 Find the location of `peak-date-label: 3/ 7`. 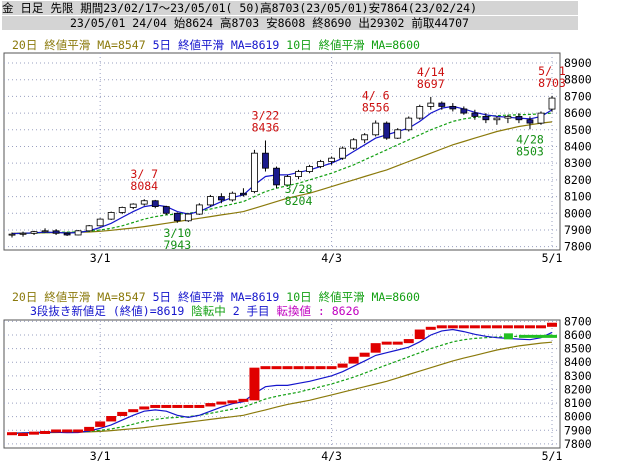

peak-date-label: 3/ 7 is located at coordinates (144, 174).